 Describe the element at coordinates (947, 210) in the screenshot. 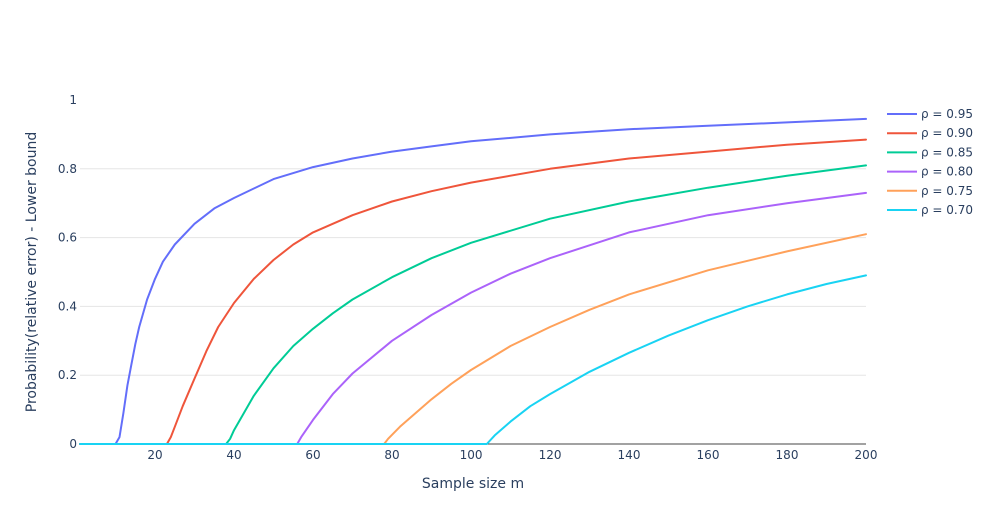

I see `legend-label: ρ = 0.70` at that location.